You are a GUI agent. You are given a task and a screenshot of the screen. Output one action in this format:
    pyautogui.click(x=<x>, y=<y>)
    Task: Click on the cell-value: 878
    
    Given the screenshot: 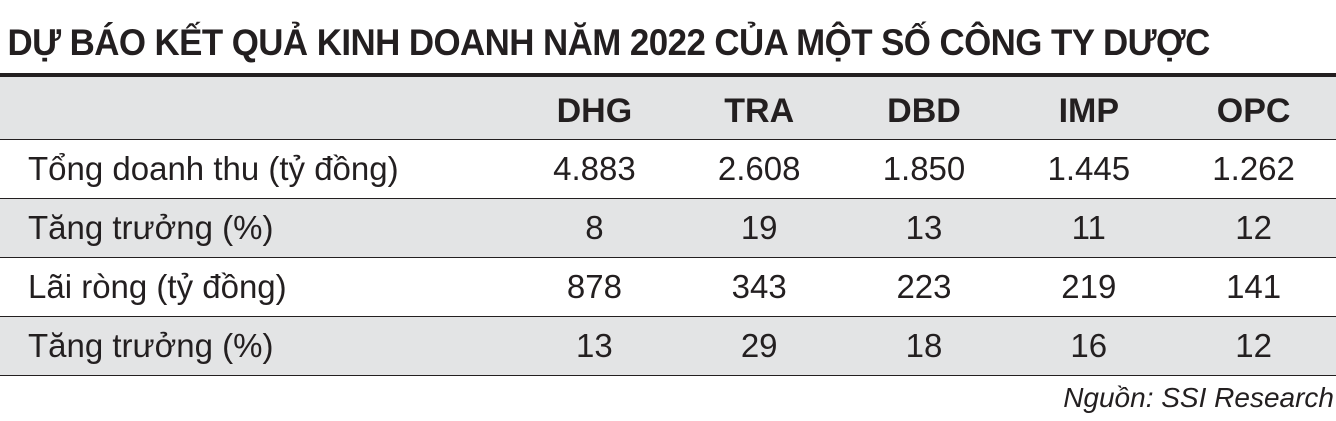 What is the action you would take?
    pyautogui.click(x=594, y=287)
    